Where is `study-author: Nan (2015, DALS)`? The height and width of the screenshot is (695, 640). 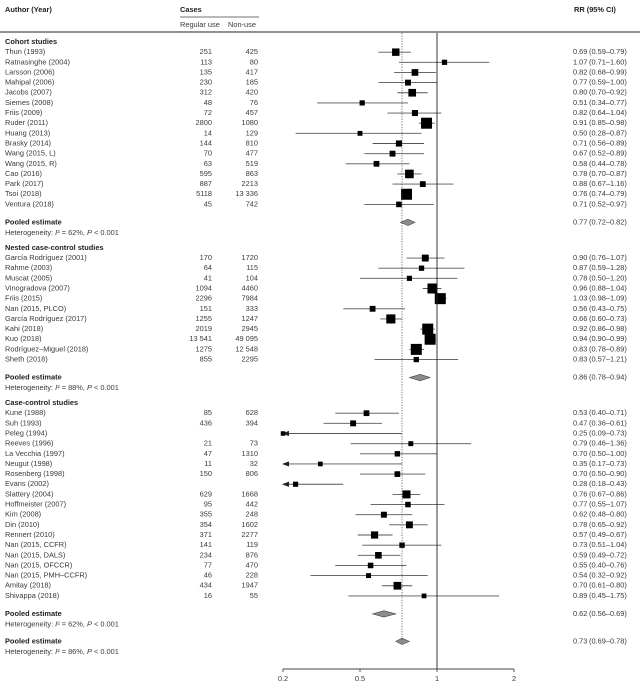
study-author: Nan (2015, DALS) is located at coordinates (35, 554).